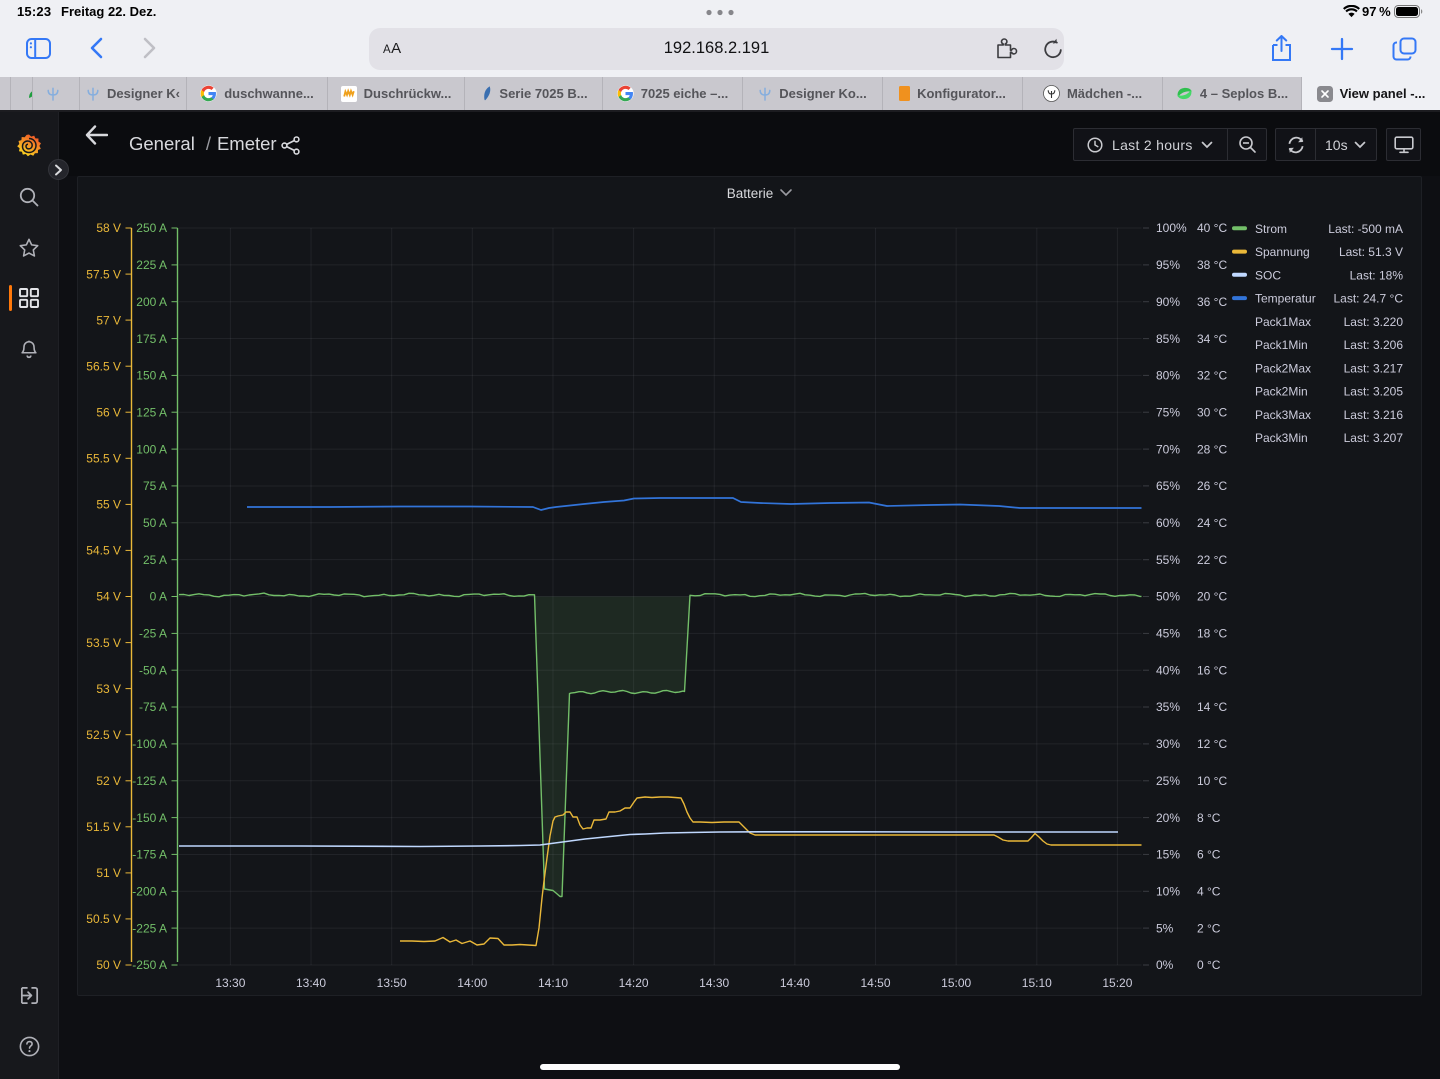 The height and width of the screenshot is (1079, 1440). What do you see at coordinates (149, 928) in the screenshot?
I see `svg-text: -225 A` at bounding box center [149, 928].